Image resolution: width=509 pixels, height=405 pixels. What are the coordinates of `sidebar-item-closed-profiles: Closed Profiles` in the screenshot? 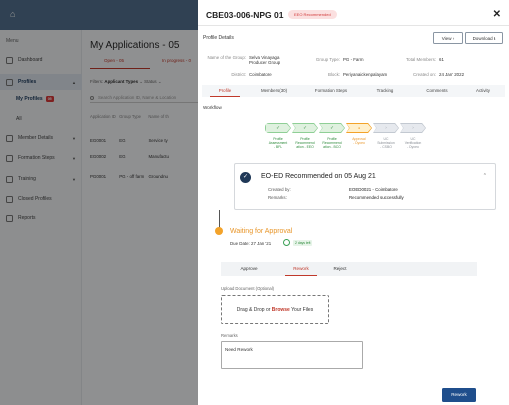 It's located at (41, 199).